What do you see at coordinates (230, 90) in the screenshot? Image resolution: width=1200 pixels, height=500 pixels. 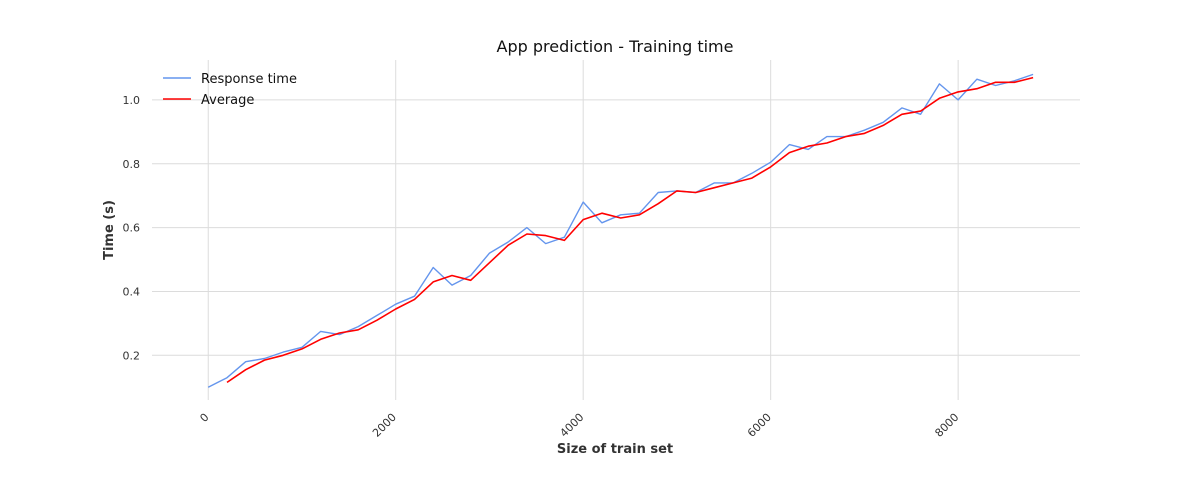 I see `legend: Response time Average` at bounding box center [230, 90].